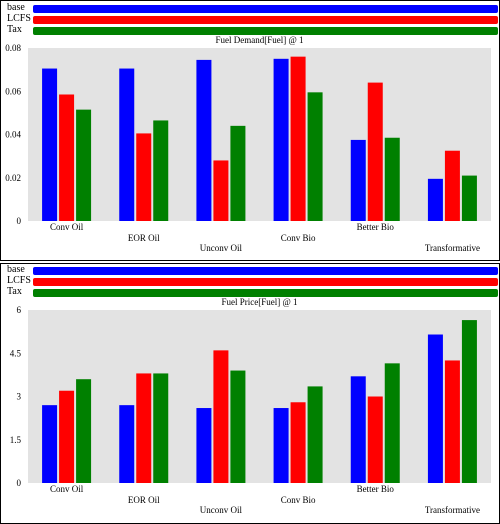 The image size is (500, 524). Describe the element at coordinates (13, 135) in the screenshot. I see `y-tick-label: 0.04` at that location.